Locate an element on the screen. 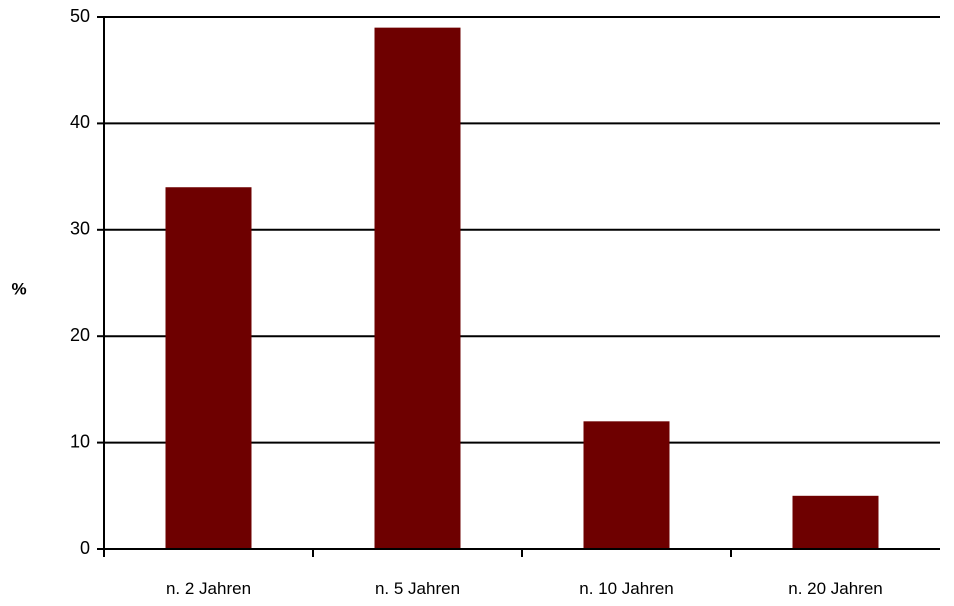 This screenshot has width=954, height=606. y-tick-label: 20 is located at coordinates (80, 335).